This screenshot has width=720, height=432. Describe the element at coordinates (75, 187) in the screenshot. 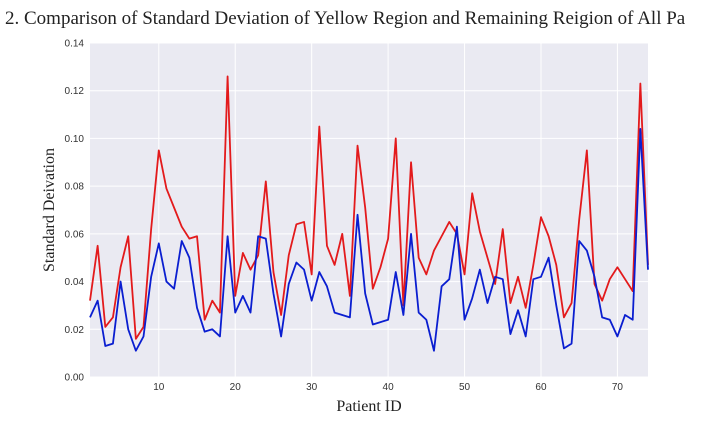

I see `y-tick-label: 0.08` at that location.